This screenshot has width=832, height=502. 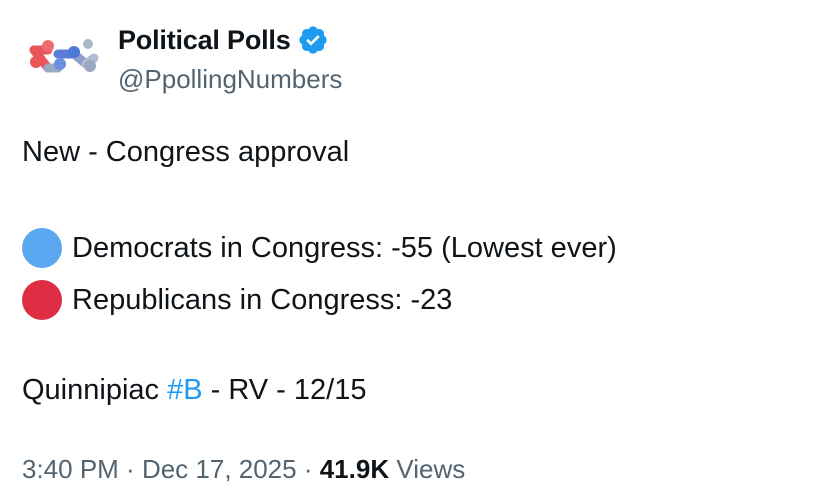 What do you see at coordinates (230, 79) in the screenshot?
I see `author-handle: @PpollingNumbers` at bounding box center [230, 79].